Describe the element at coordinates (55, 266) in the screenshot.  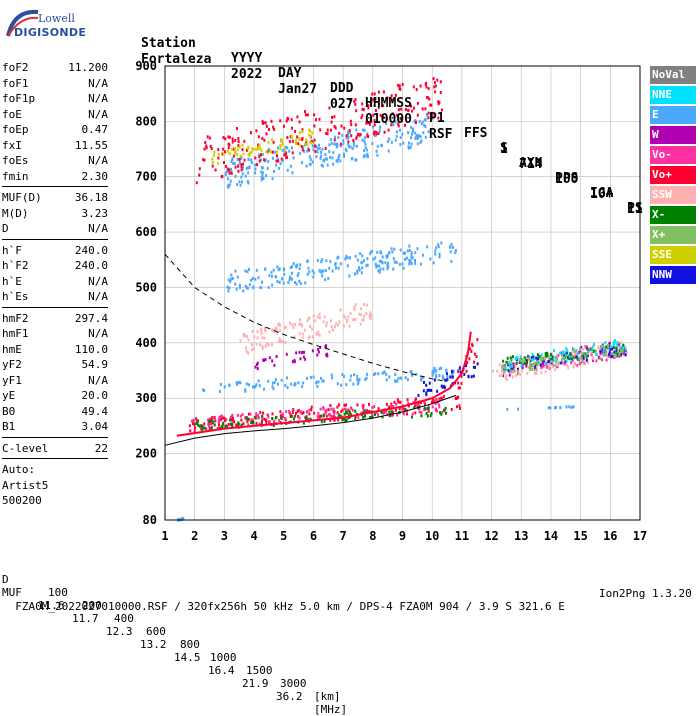
I see `param-row: h`F2 240.0` at that location.